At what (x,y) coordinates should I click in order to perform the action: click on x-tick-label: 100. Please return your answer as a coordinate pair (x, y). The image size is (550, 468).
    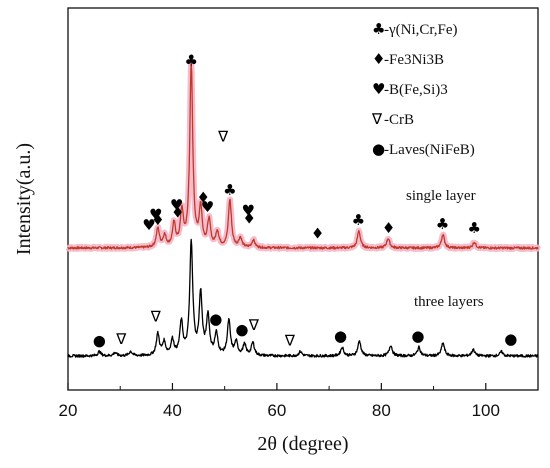
    Looking at the image, I should click on (486, 410).